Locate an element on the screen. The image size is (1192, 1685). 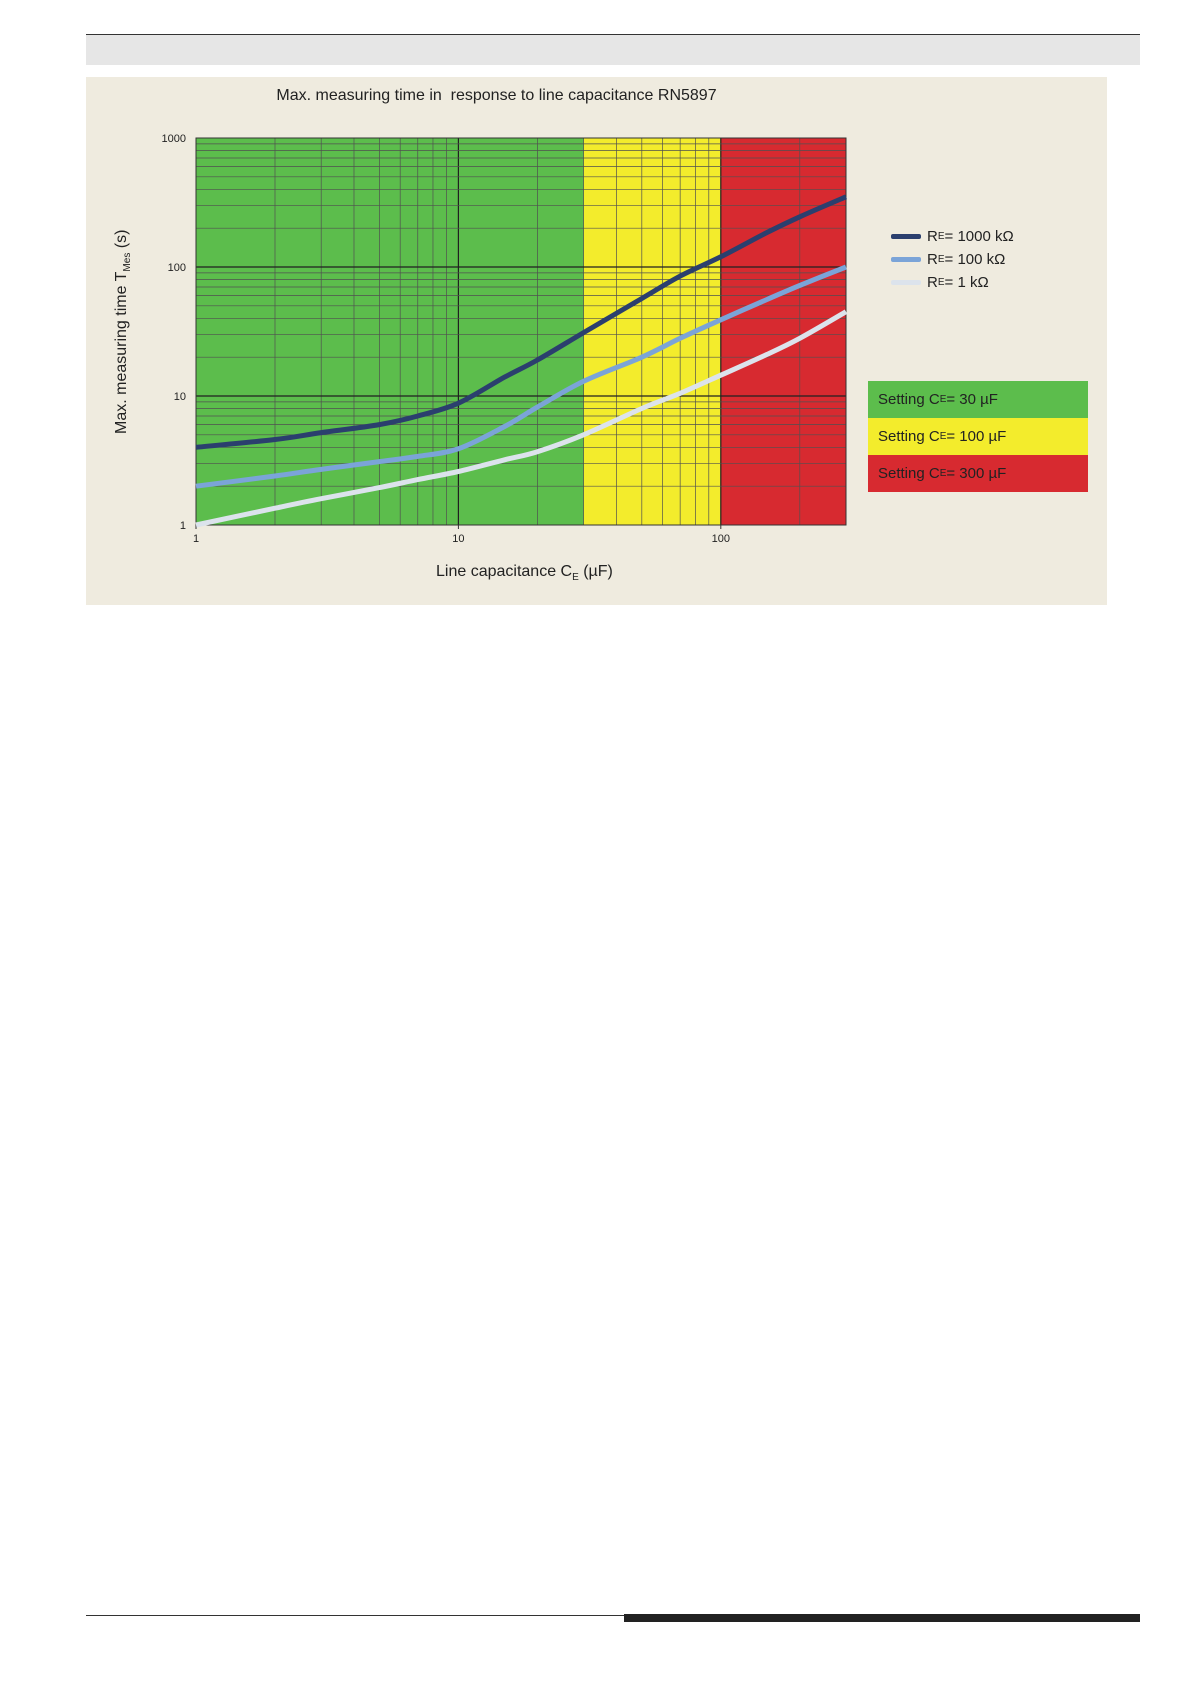
footer-bar is located at coordinates (882, 1618).